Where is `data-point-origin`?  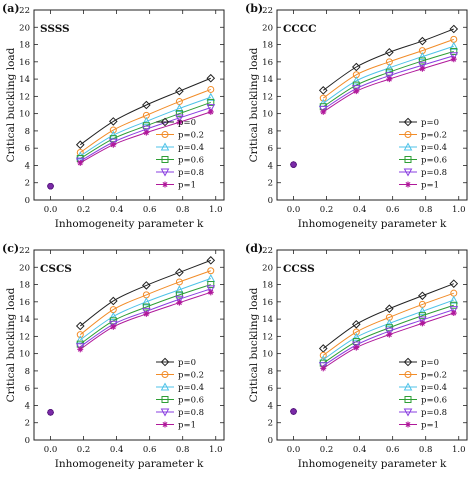
data-point-origin is located at coordinates (50, 186).